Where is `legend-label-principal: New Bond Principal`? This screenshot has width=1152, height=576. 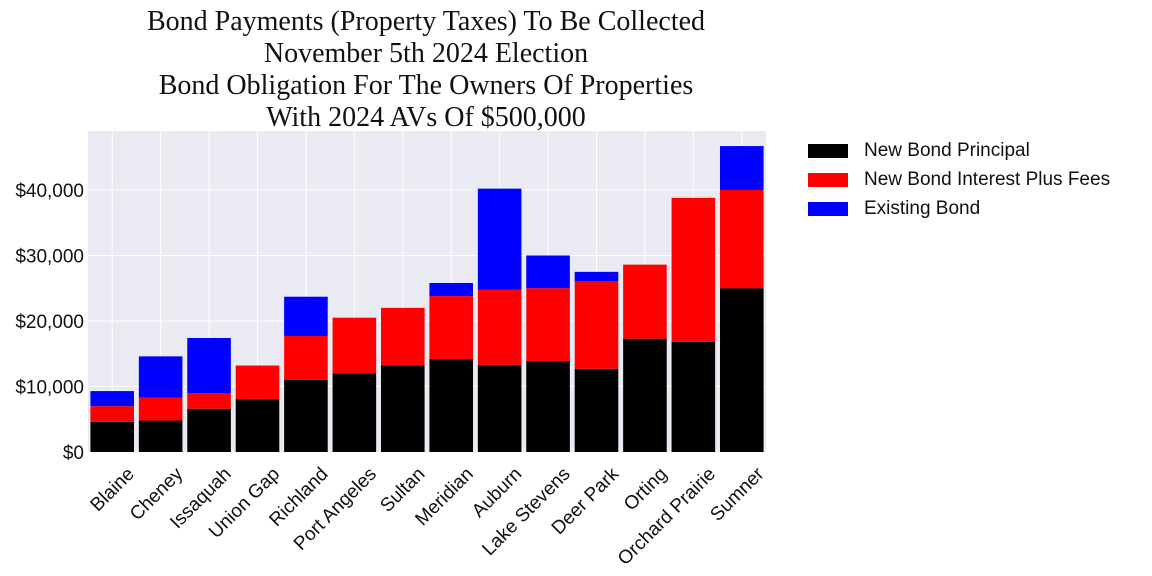 legend-label-principal: New Bond Principal is located at coordinates (947, 150).